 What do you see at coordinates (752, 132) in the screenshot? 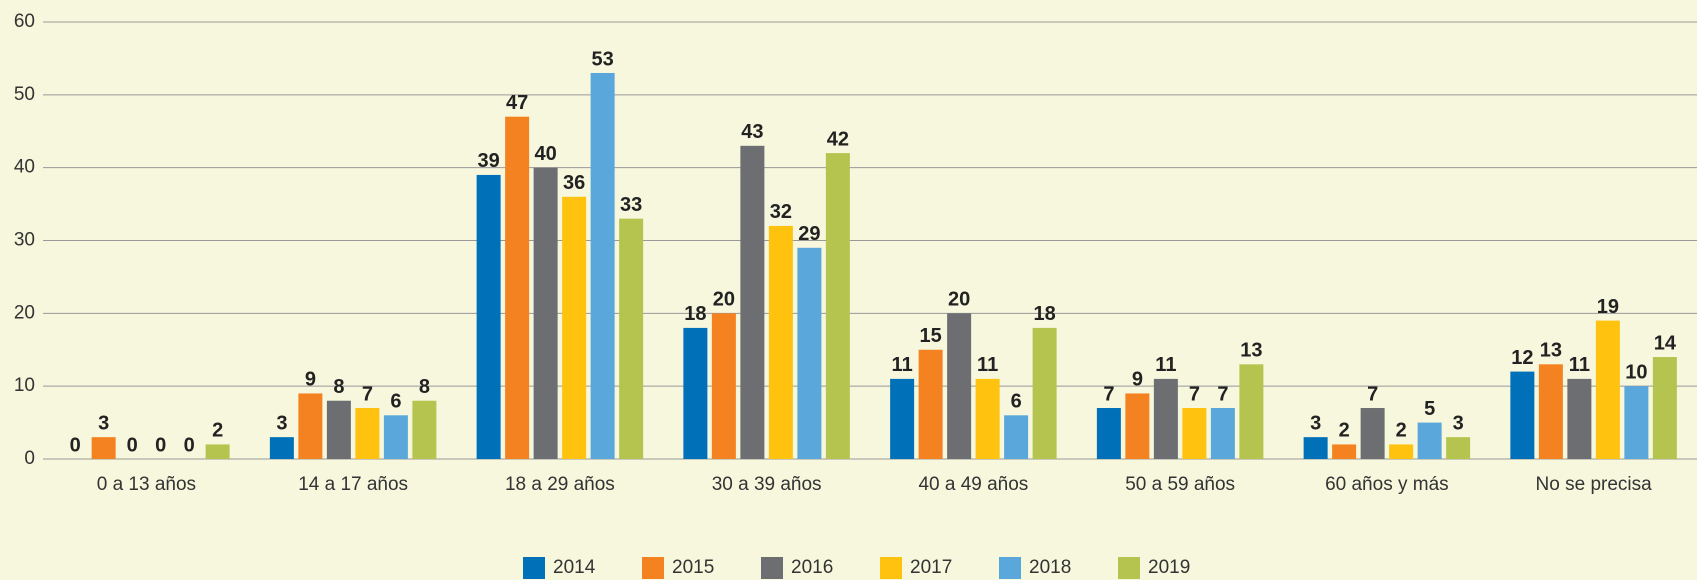
I see `data-label: 43` at bounding box center [752, 132].